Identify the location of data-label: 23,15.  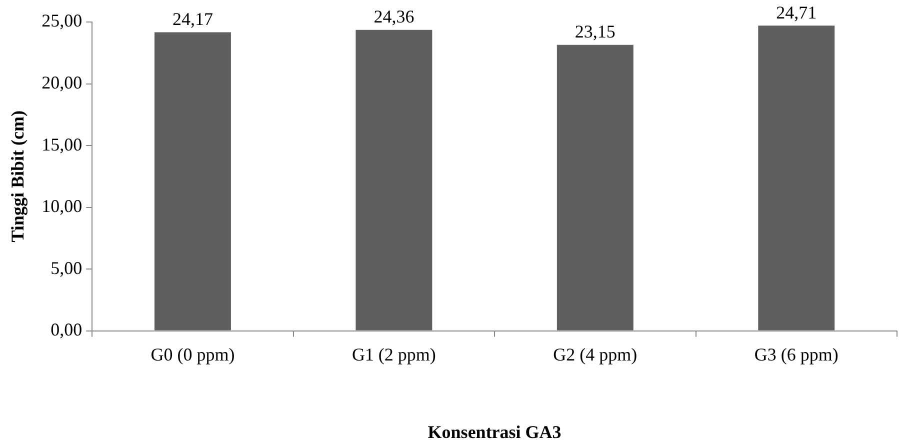
(595, 32).